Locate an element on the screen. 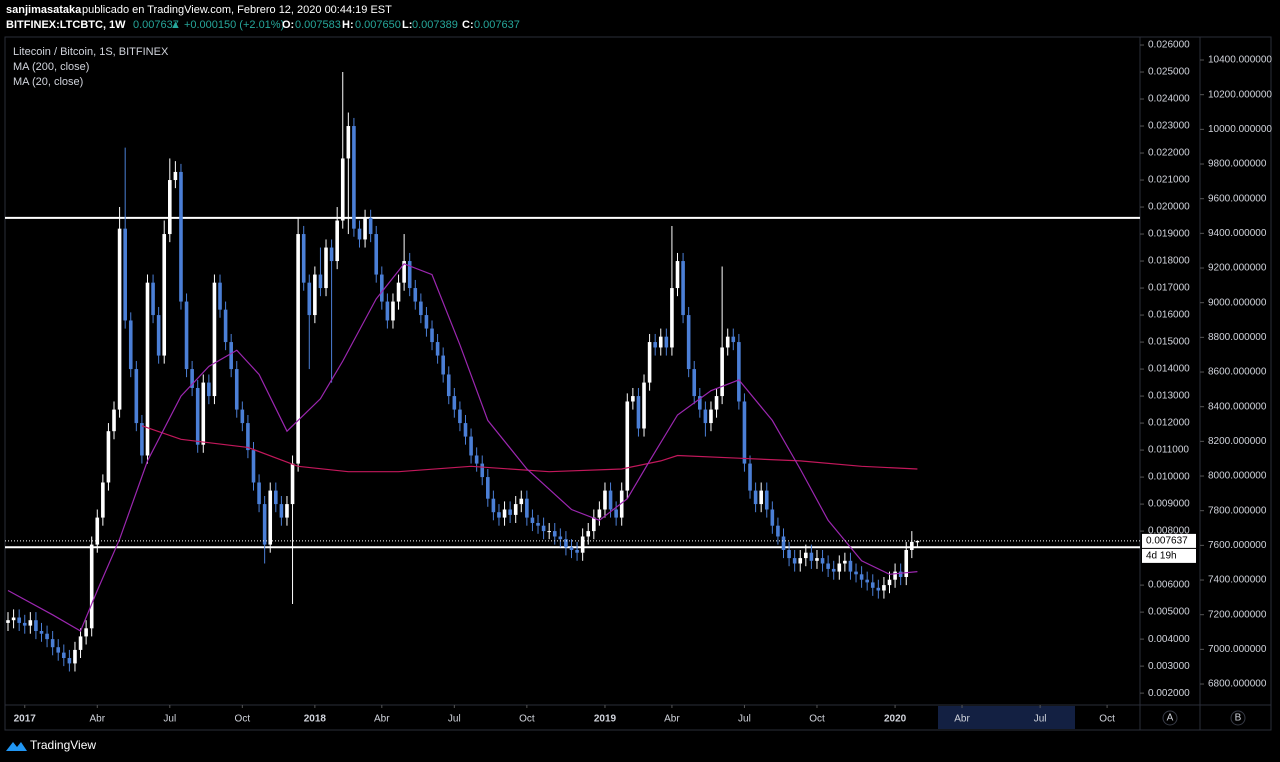 The height and width of the screenshot is (762, 1280). y-tick-label: 0.025000 is located at coordinates (1169, 72).